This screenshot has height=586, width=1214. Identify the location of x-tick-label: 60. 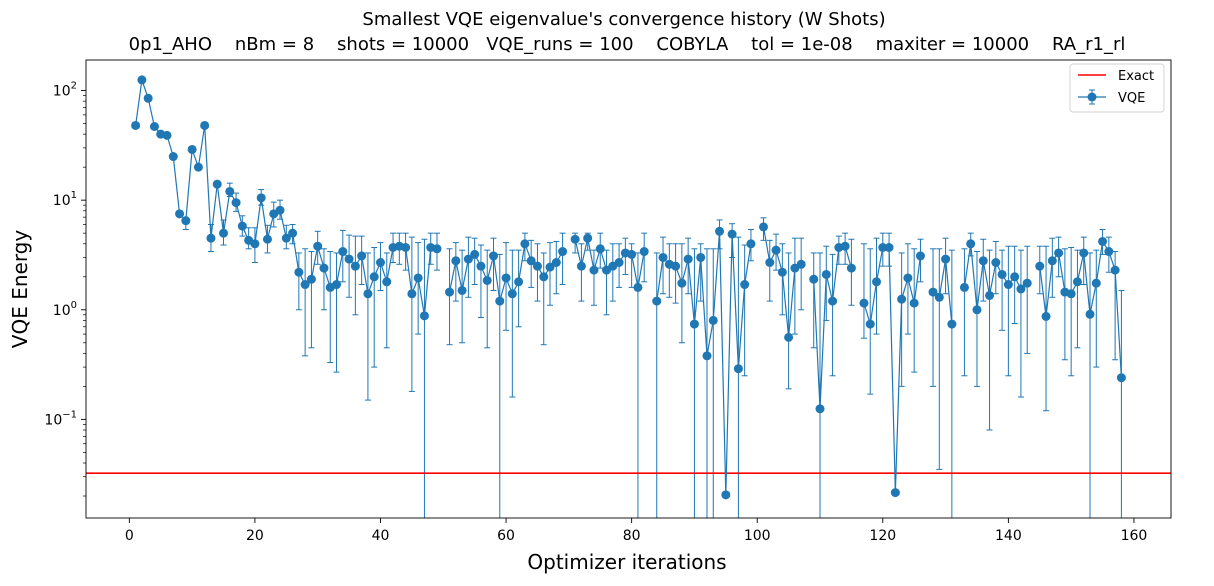
(506, 536).